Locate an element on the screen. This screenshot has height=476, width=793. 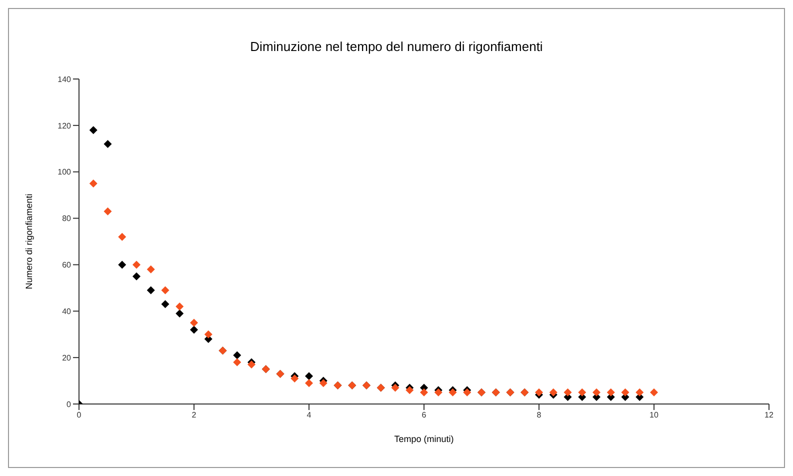
x-tick-label: 4 is located at coordinates (309, 415).